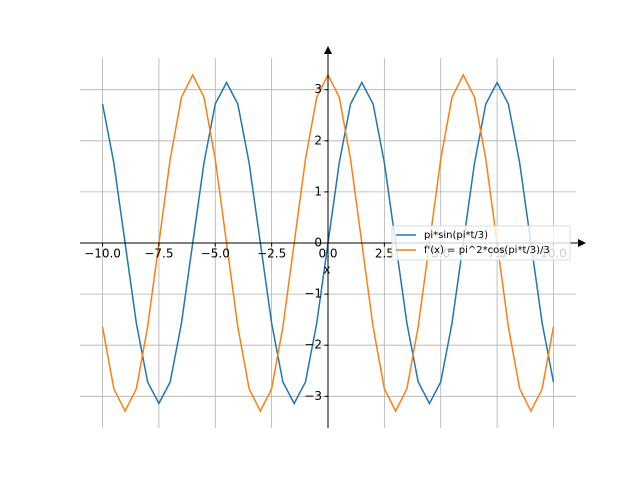 This screenshot has width=640, height=484. Describe the element at coordinates (158, 254) in the screenshot. I see `x-tick-label: −7.5` at that location.